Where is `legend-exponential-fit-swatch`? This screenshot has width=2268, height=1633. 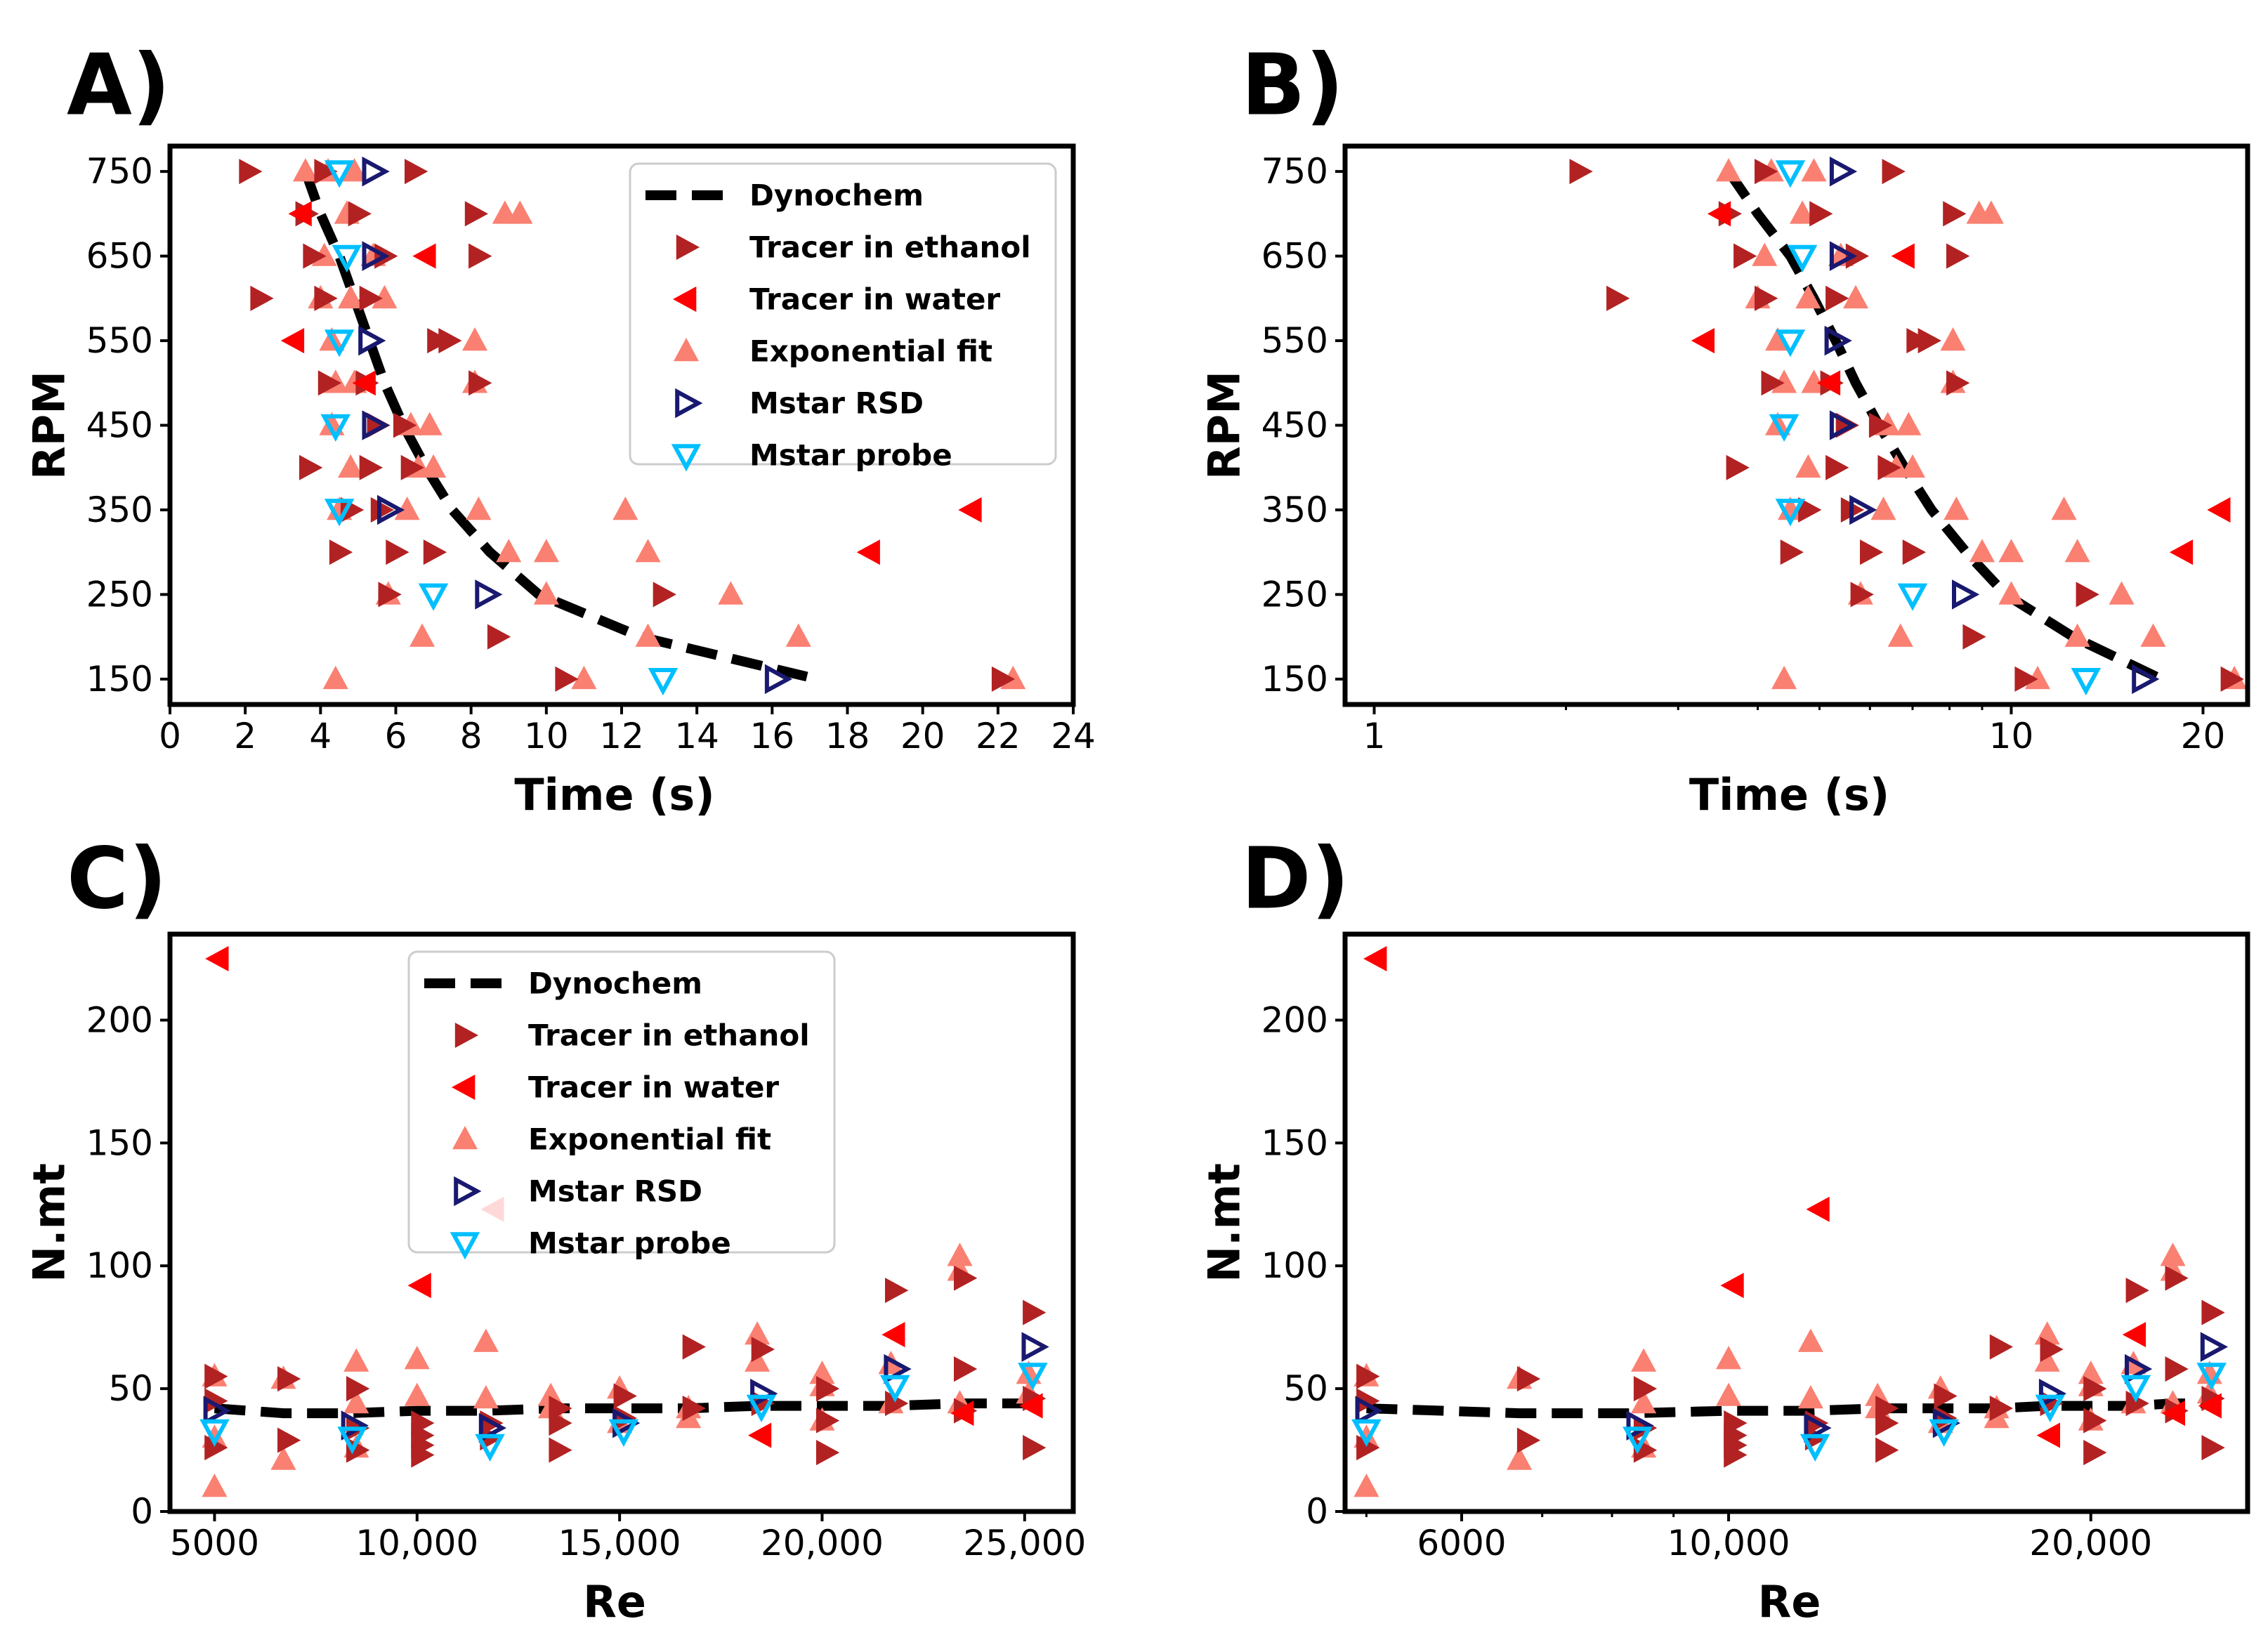
legend-exponential-fit-swatch is located at coordinates (686, 350).